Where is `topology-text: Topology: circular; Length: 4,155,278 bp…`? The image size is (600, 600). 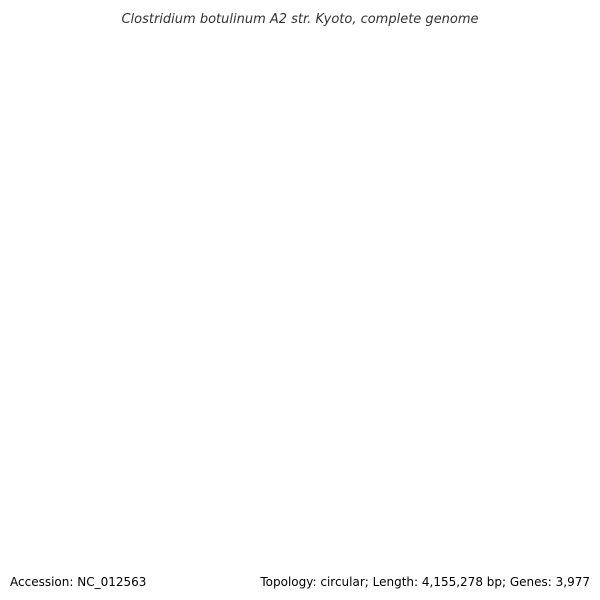
topology-text: Topology: circular; Length: 4,155,278 bp… is located at coordinates (424, 582).